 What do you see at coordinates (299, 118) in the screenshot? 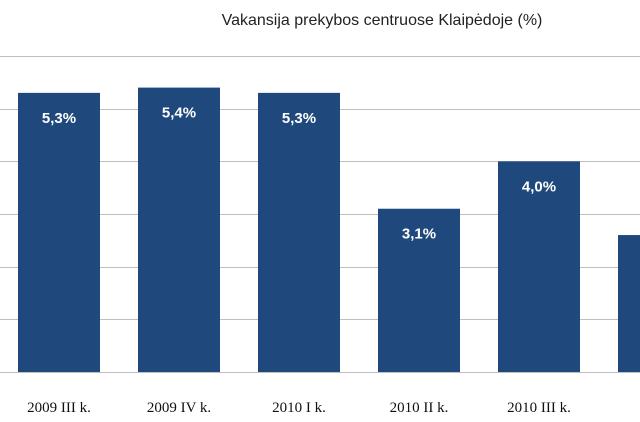
I see `data-label-2: 5,3%` at bounding box center [299, 118].